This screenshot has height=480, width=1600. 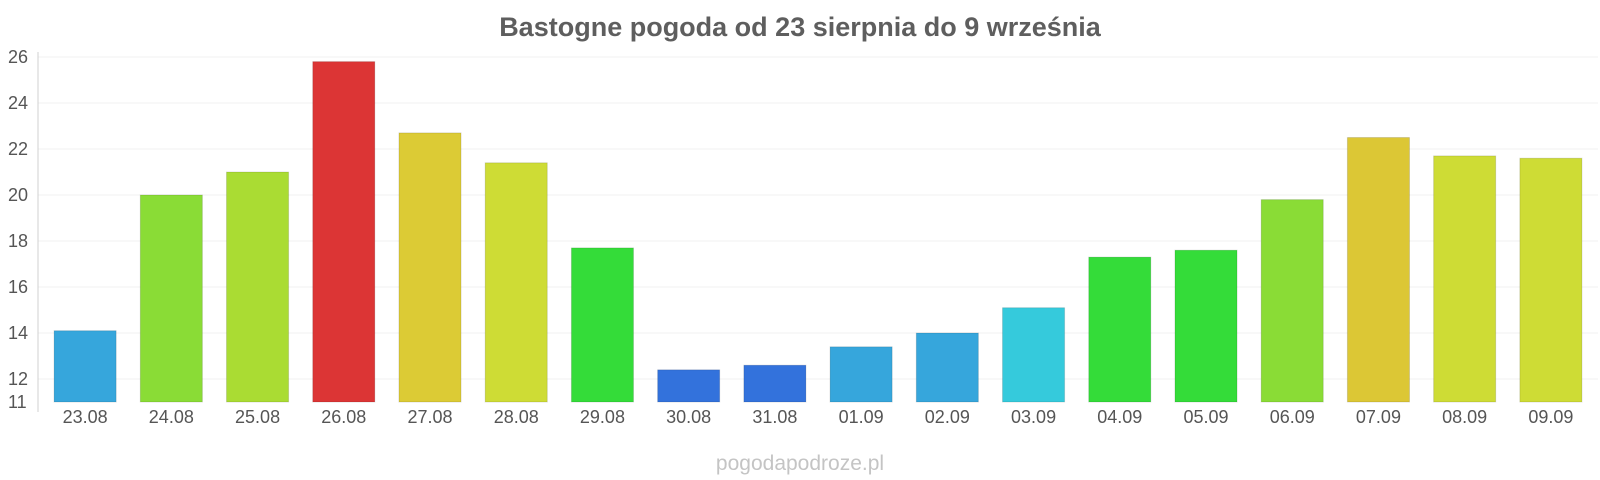 What do you see at coordinates (861, 417) in the screenshot?
I see `x-tick-label: 01.09` at bounding box center [861, 417].